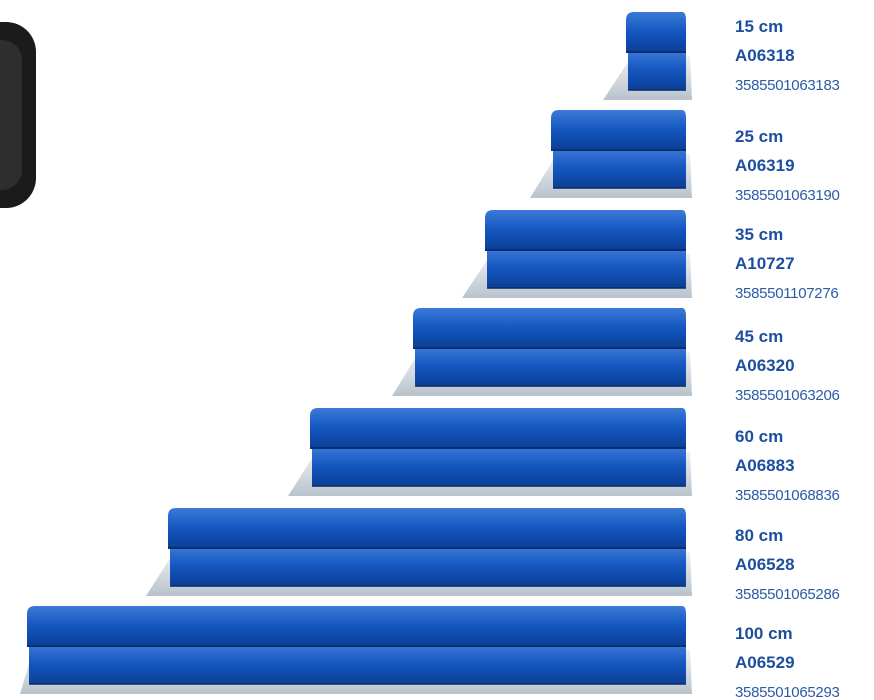 The image size is (874, 700). What do you see at coordinates (759, 136) in the screenshot?
I see `product-size: 25 cm` at bounding box center [759, 136].